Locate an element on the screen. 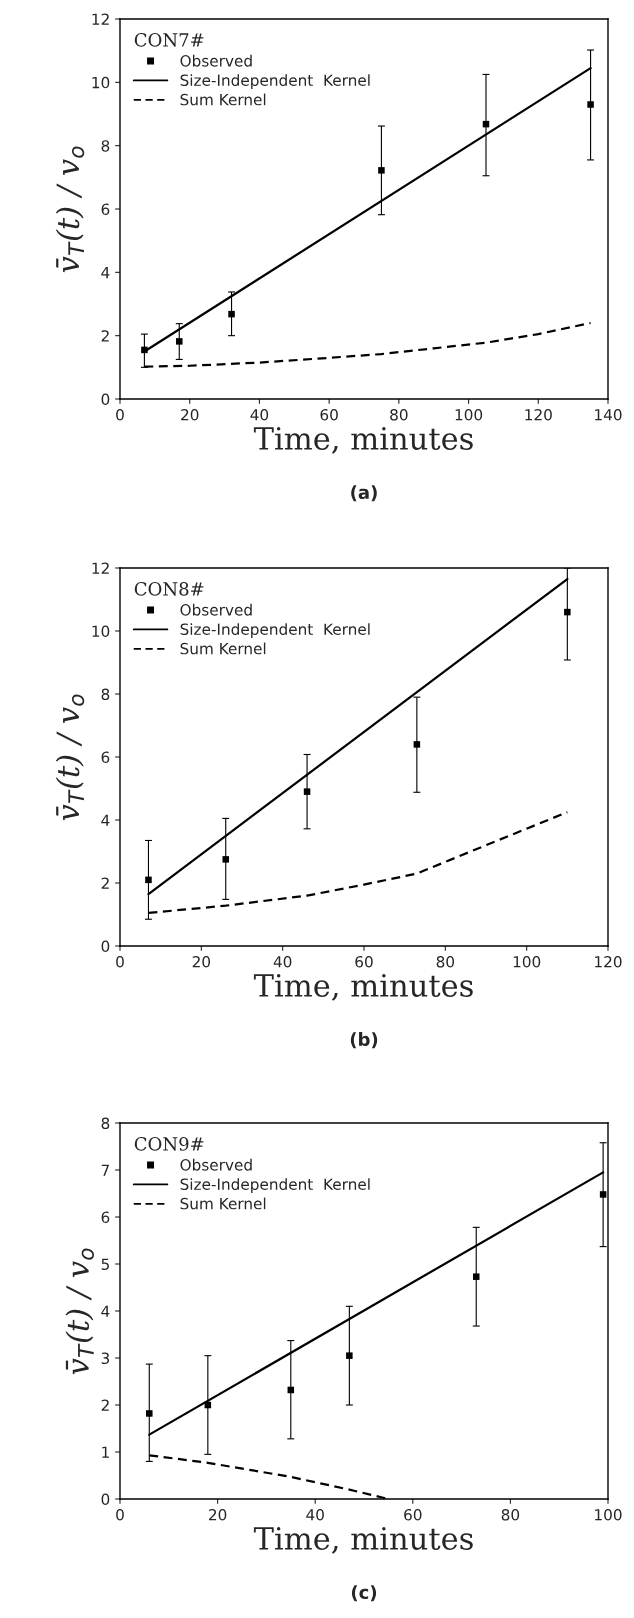  text: (b) is located at coordinates (364, 1040).